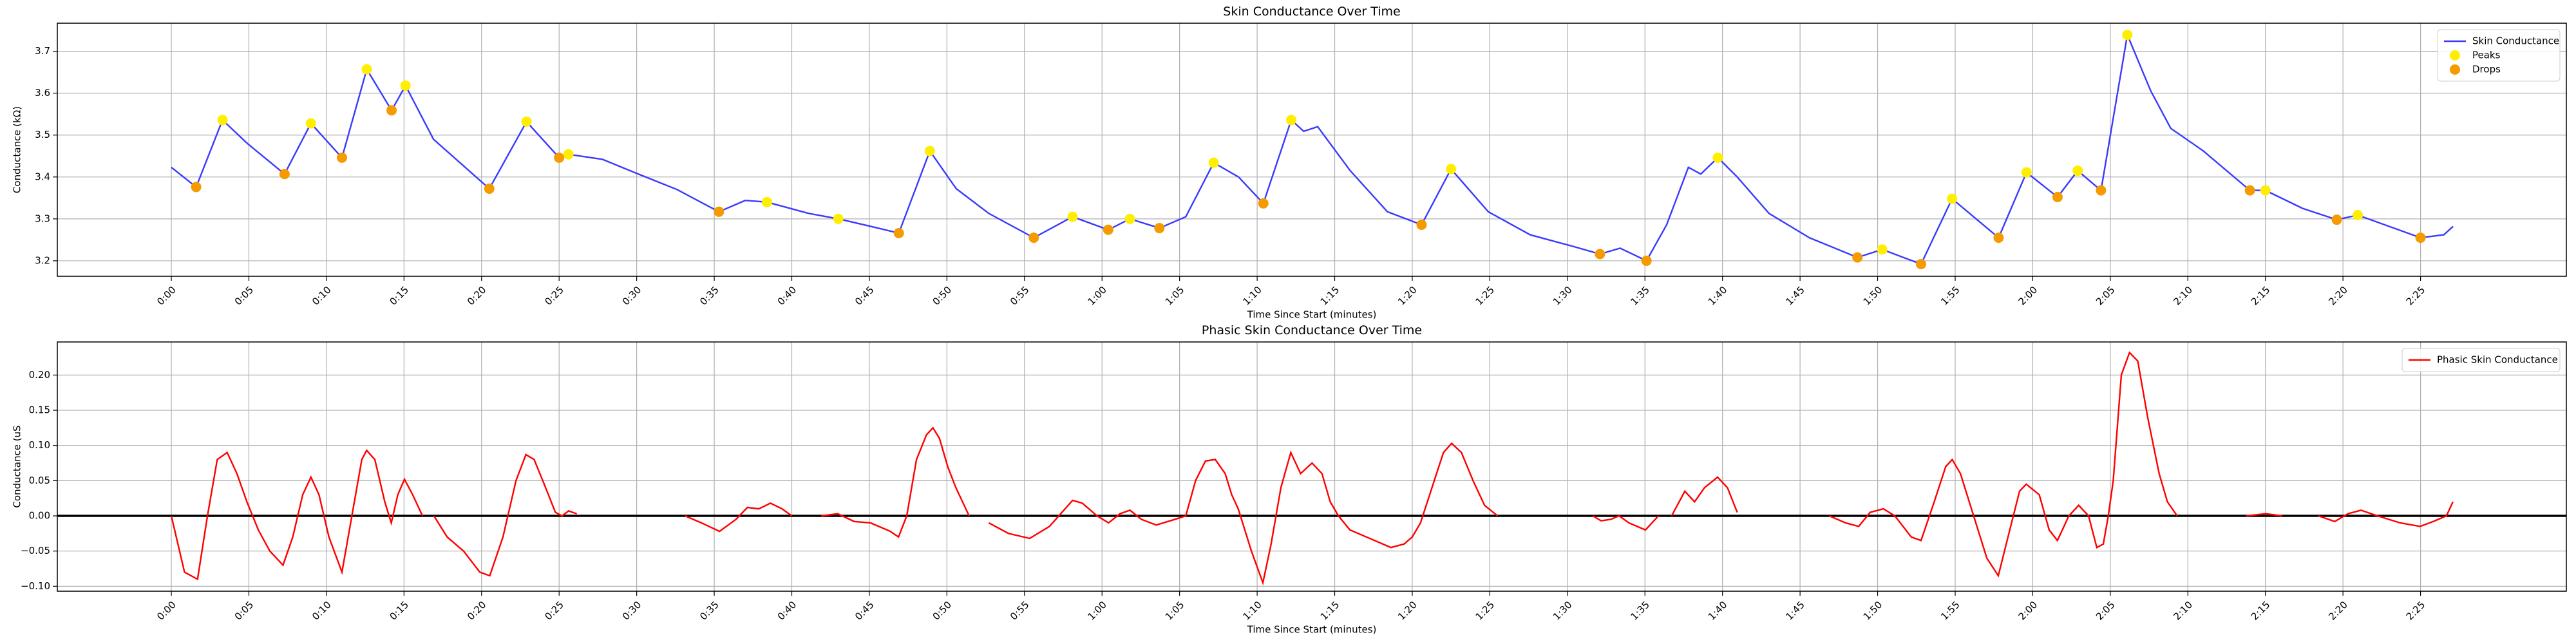  Describe the element at coordinates (17, 149) in the screenshot. I see `y-axis-label: Conductance (kΩ)` at that location.